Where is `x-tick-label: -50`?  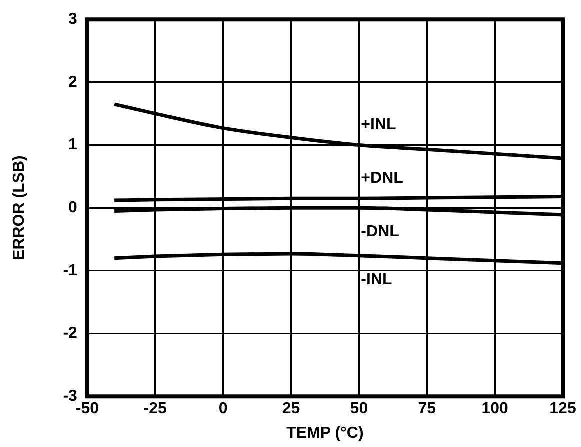 x-tick-label: -50 is located at coordinates (88, 409).